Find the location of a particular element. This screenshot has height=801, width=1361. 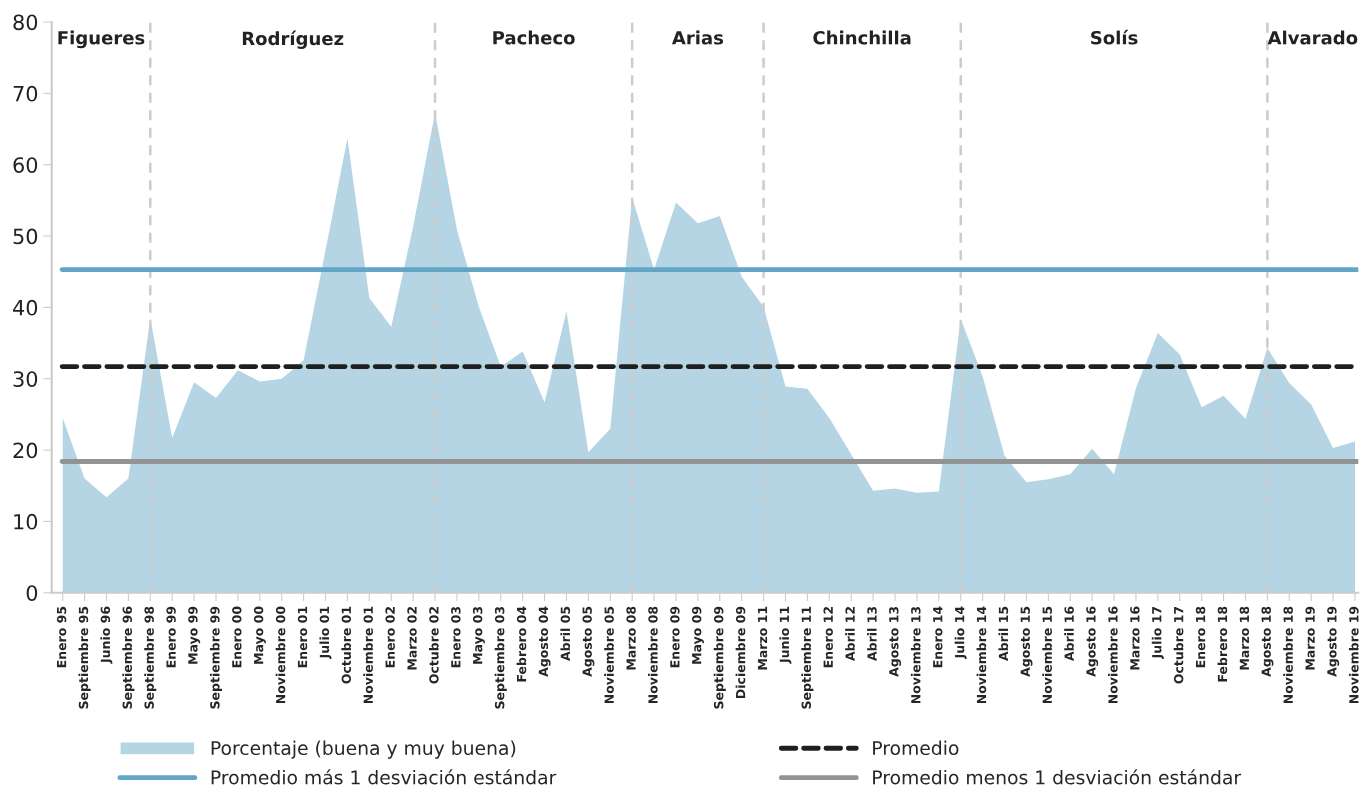

x-tick-label: Julio 17 is located at coordinates (1157, 633).